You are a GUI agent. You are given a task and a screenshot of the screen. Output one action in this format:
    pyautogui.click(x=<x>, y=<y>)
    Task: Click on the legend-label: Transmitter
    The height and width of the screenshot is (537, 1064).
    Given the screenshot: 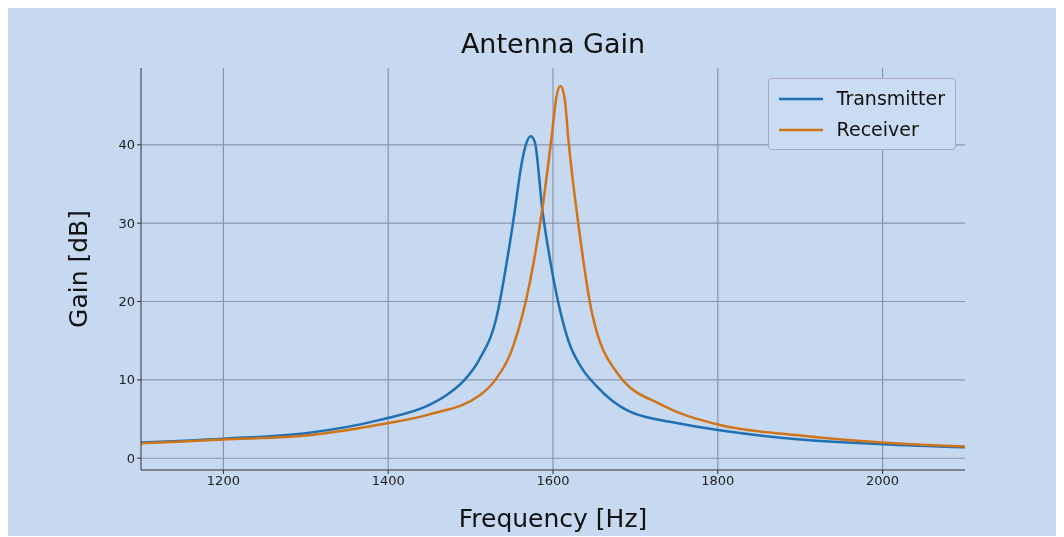 What is the action you would take?
    pyautogui.click(x=890, y=98)
    